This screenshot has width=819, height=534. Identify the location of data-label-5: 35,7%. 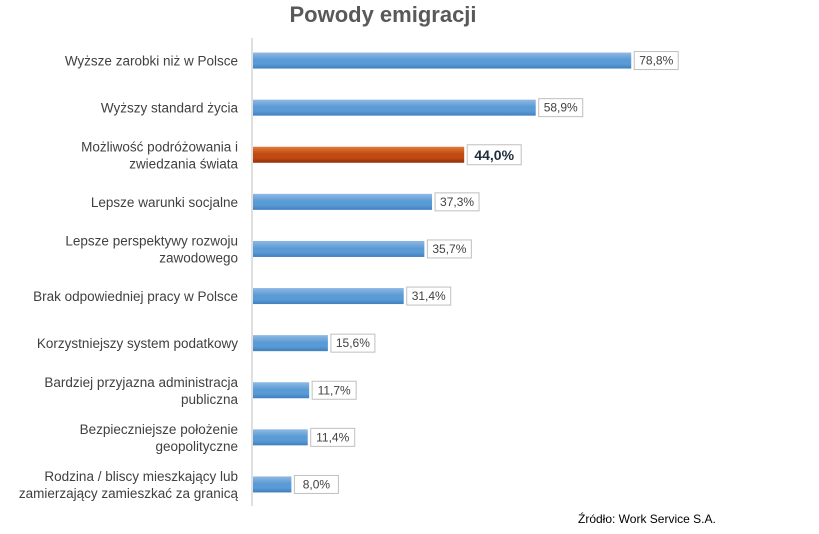
(449, 249).